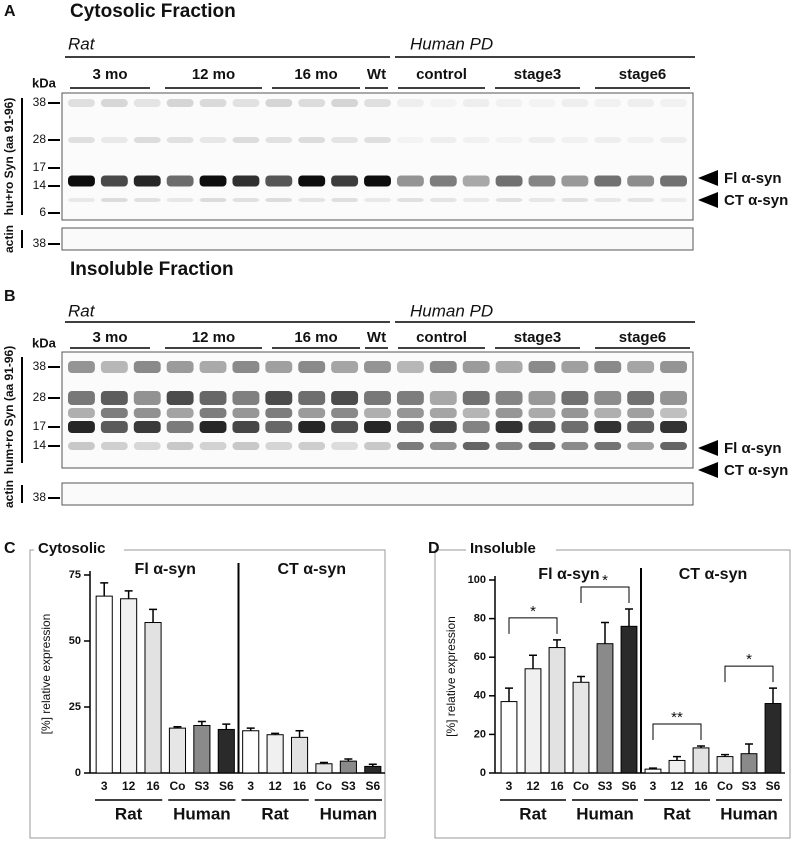 Image resolution: width=800 pixels, height=845 pixels. Describe the element at coordinates (756, 200) in the screenshot. I see `arrow-label: CT α-syn` at that location.